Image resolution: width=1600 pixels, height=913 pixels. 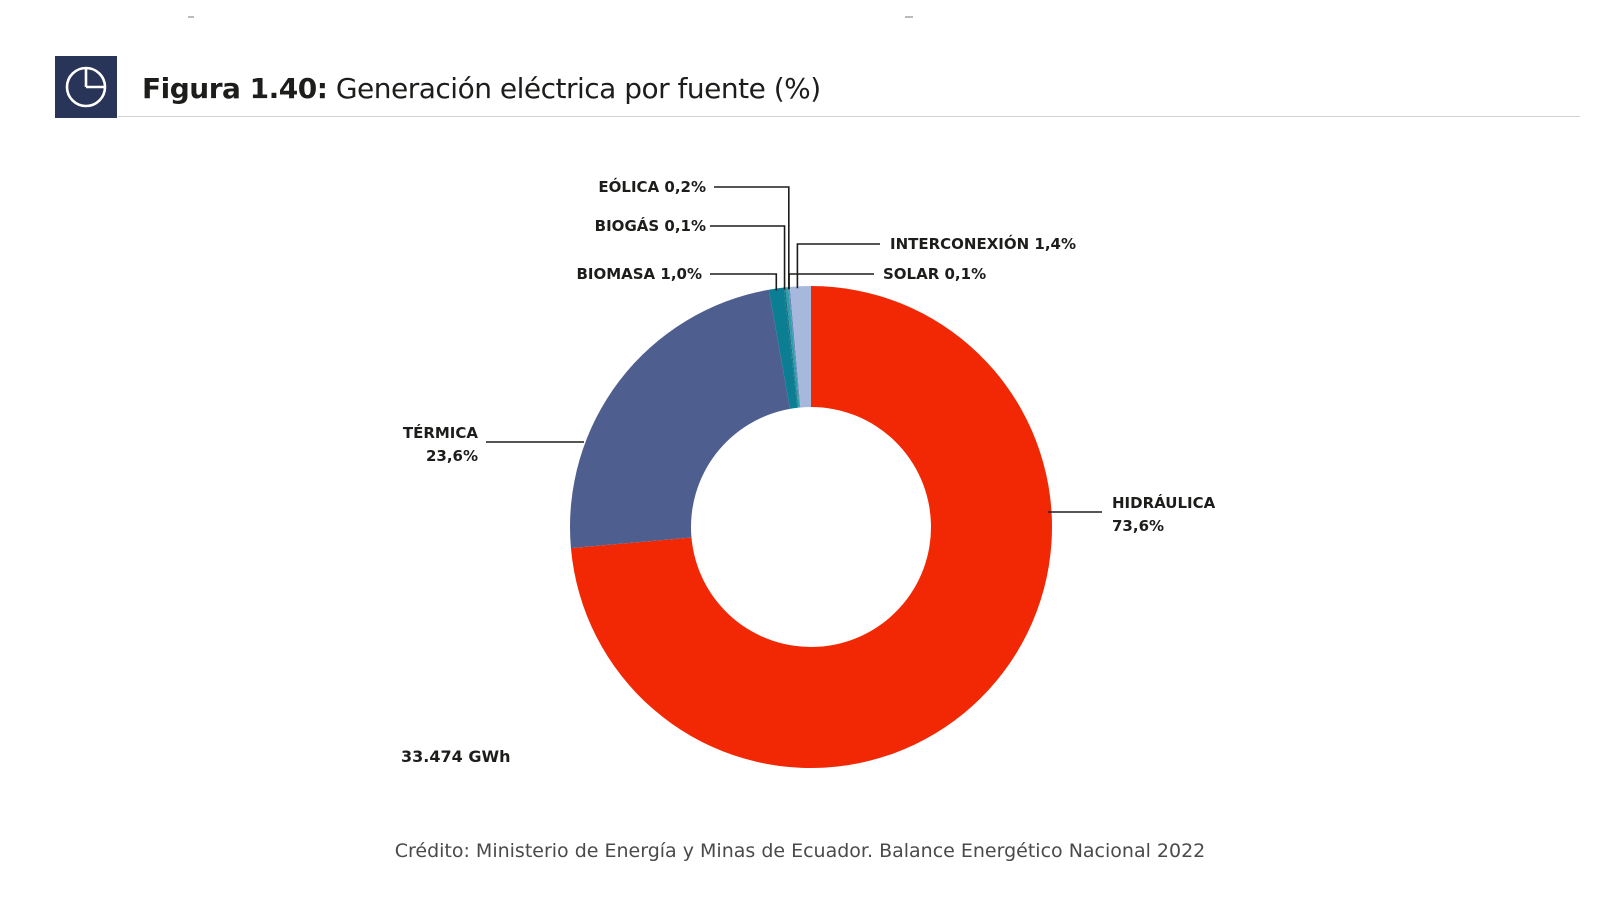 I want to click on slice-interconexion, so click(x=800, y=347).